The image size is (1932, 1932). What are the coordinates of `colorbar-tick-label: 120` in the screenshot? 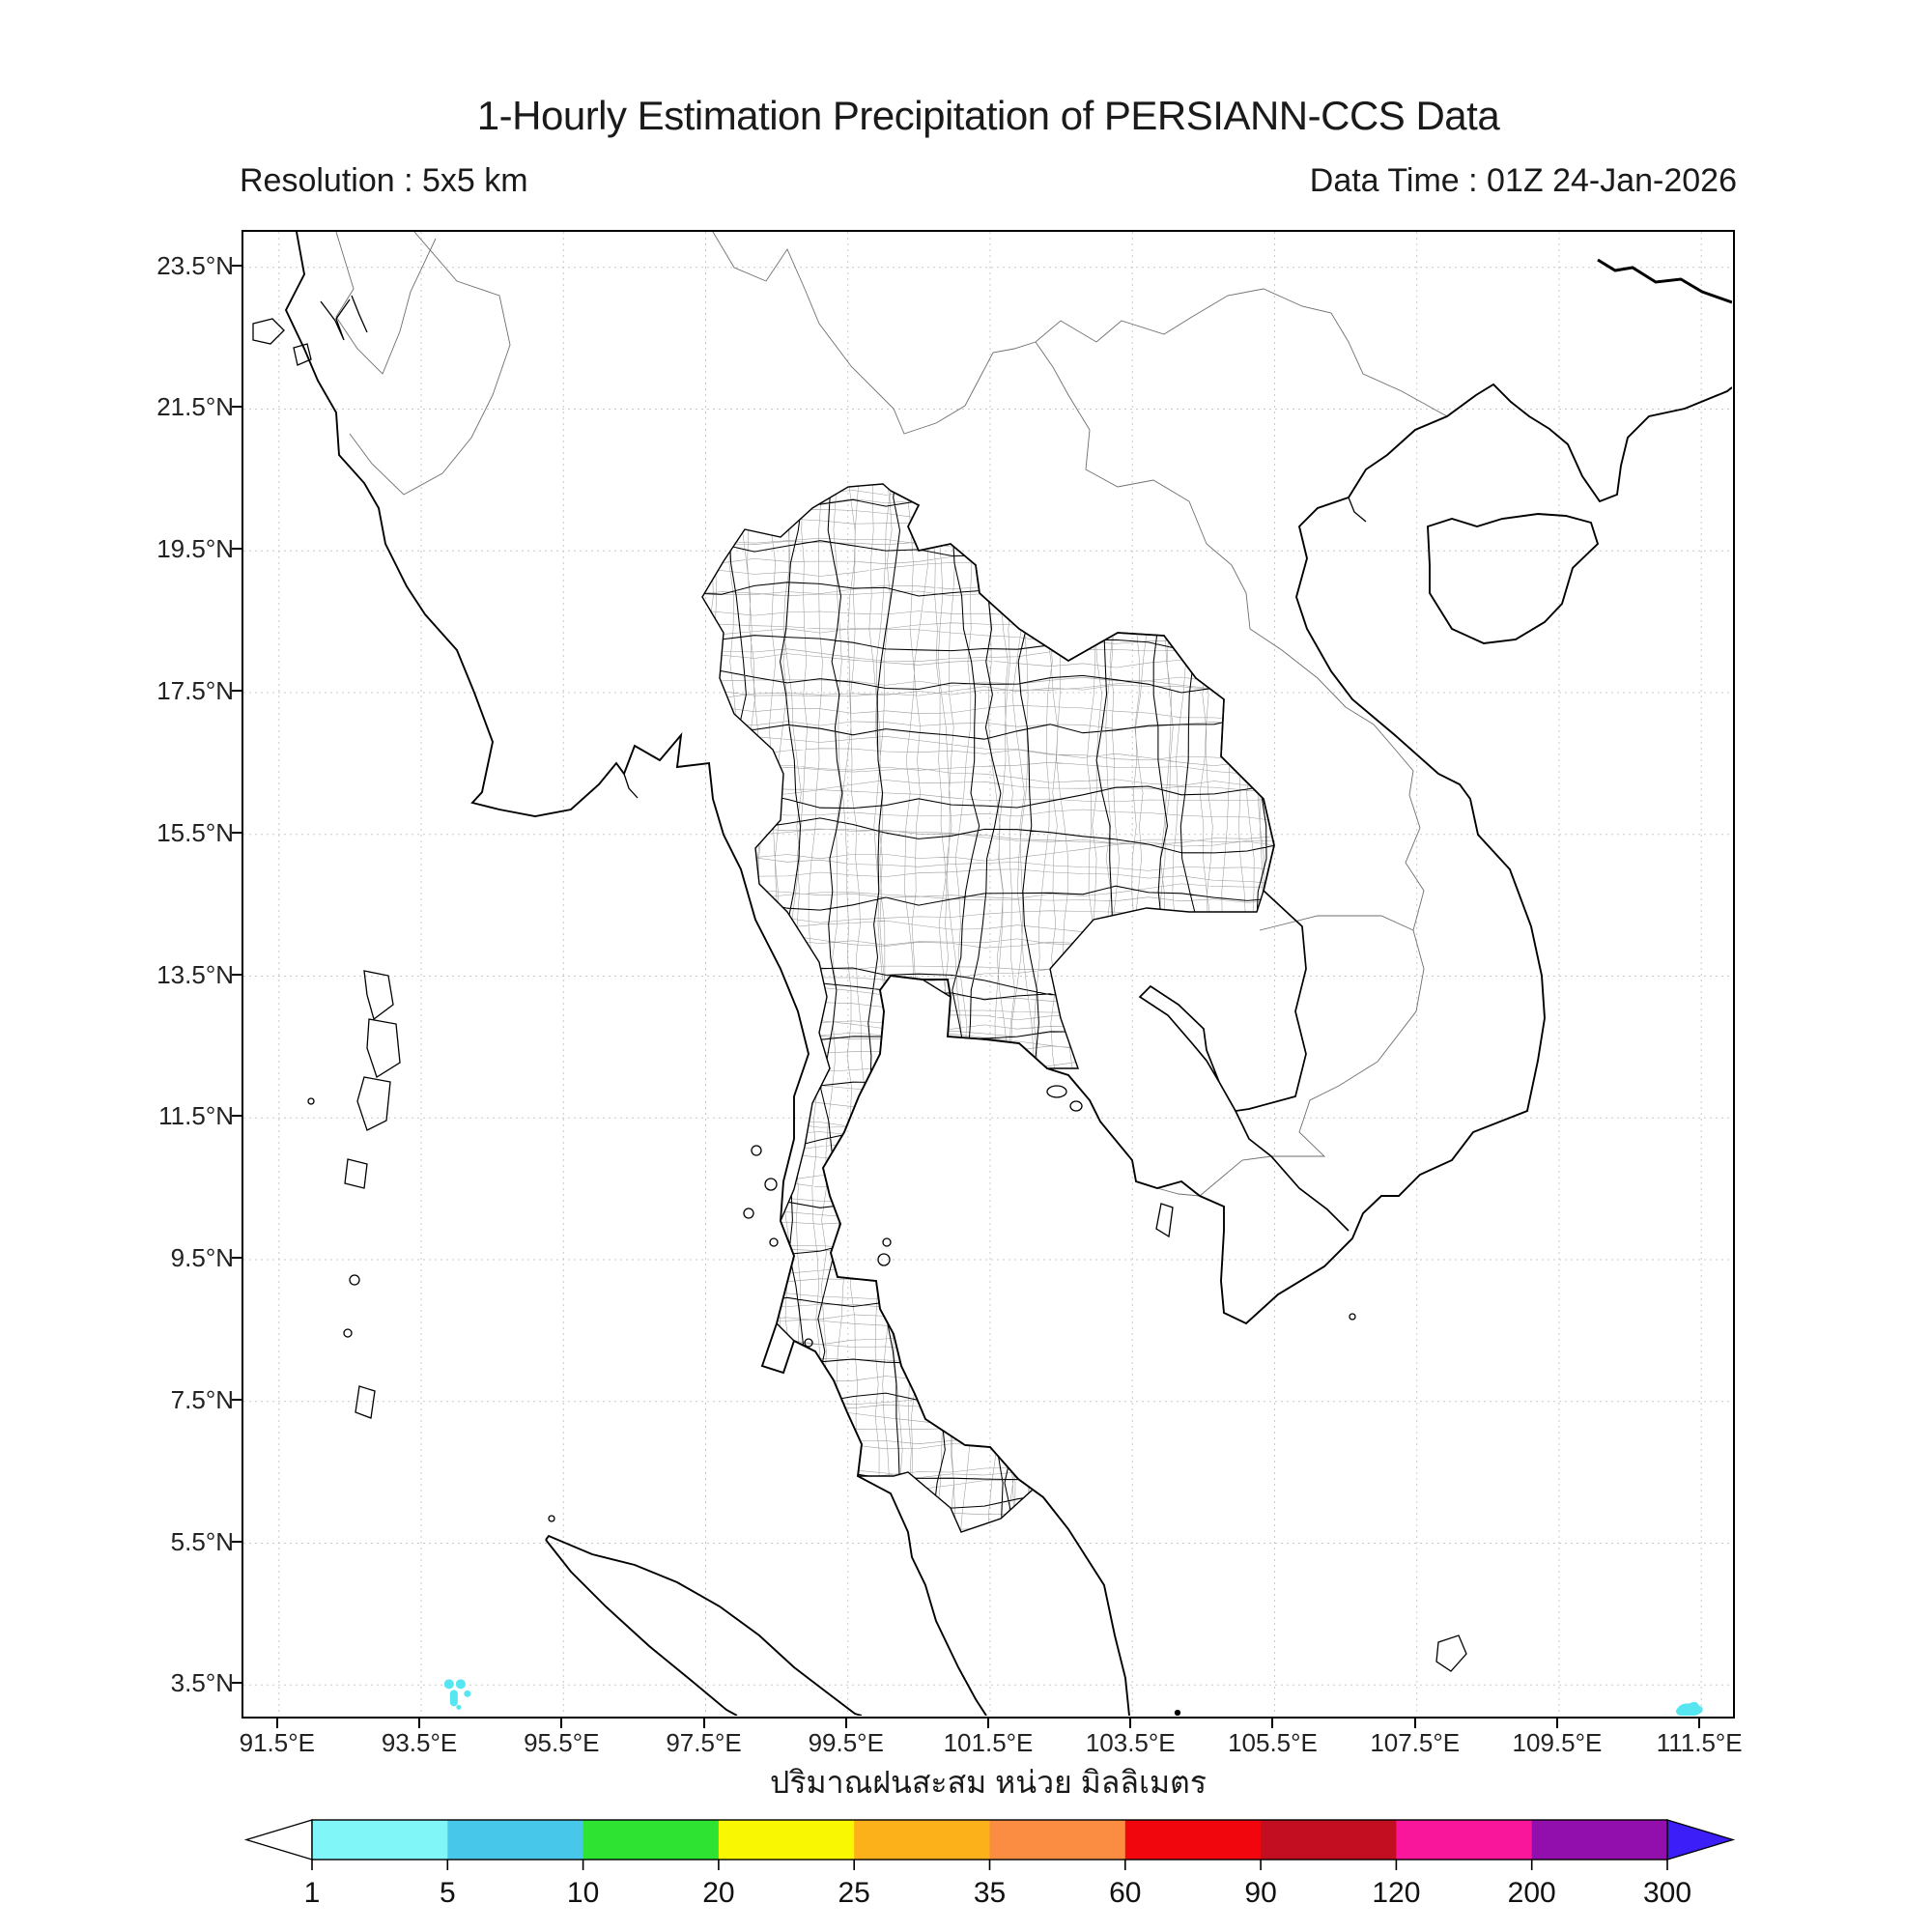 It's located at (1396, 1893).